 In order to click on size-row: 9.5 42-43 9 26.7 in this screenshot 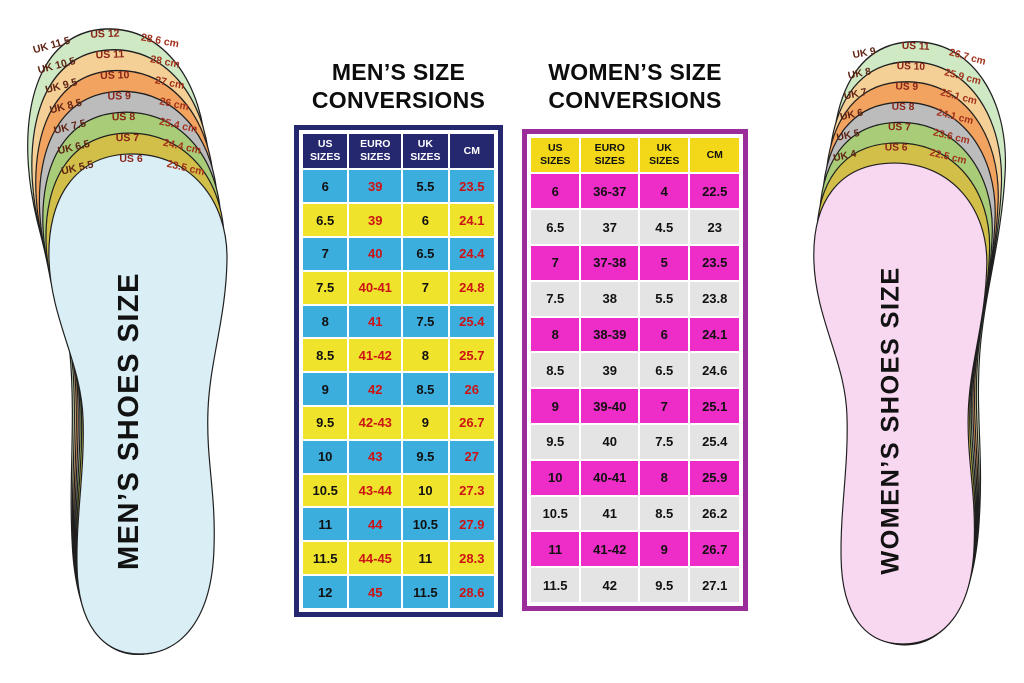, I will do `click(398, 423)`.